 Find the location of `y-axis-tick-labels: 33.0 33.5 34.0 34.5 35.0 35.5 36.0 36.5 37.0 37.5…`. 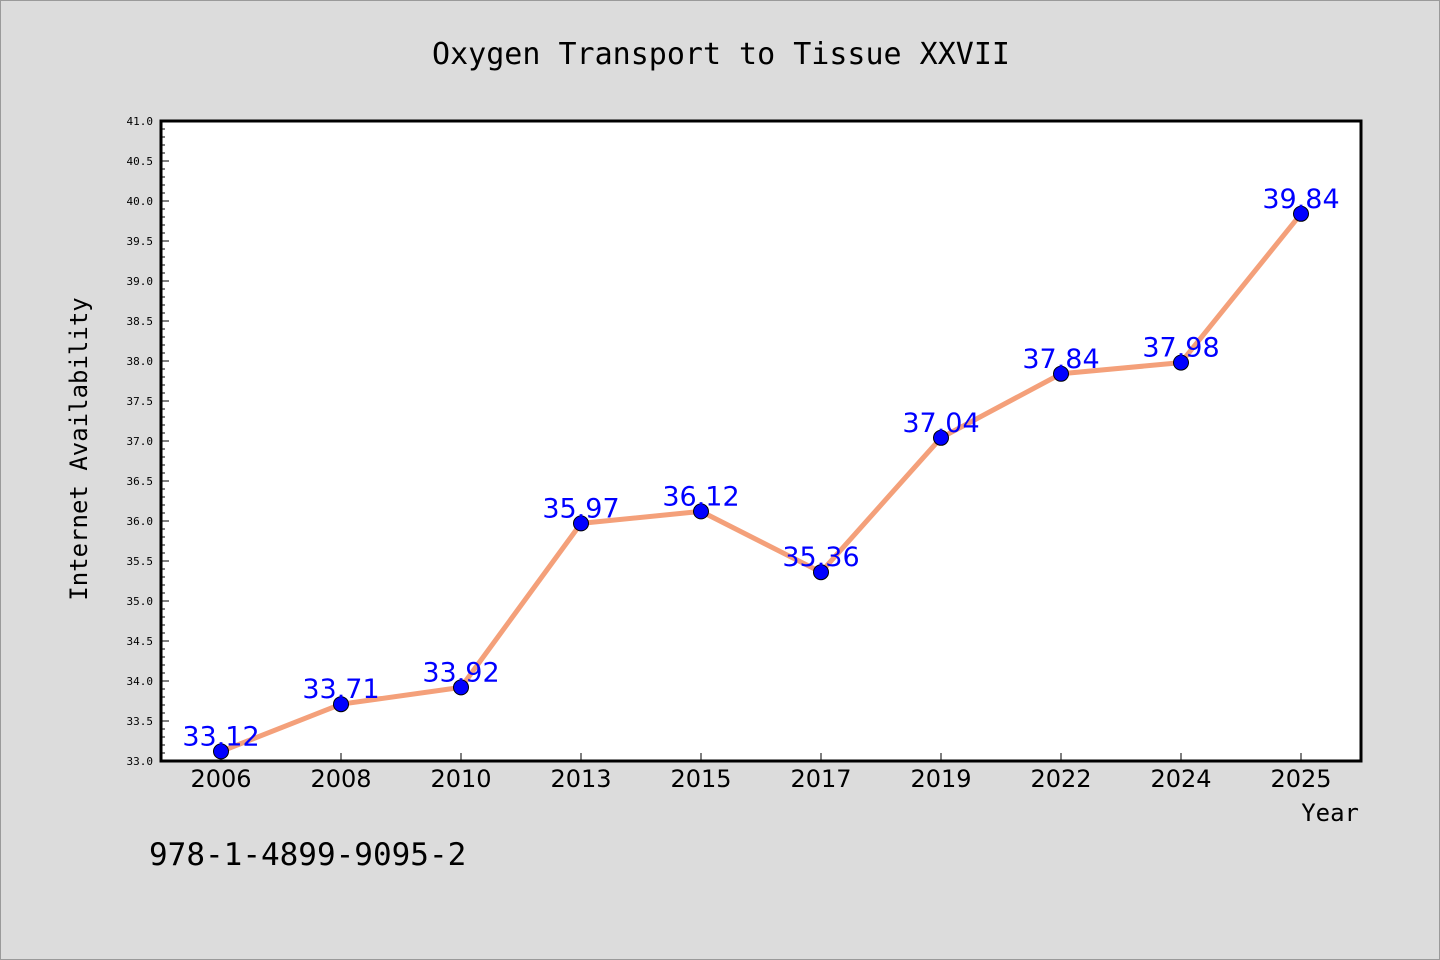

y-axis-tick-labels: 33.0 33.5 34.0 34.5 35.0 35.5 36.0 36.5 37.0 37.5… is located at coordinates (140, 441).